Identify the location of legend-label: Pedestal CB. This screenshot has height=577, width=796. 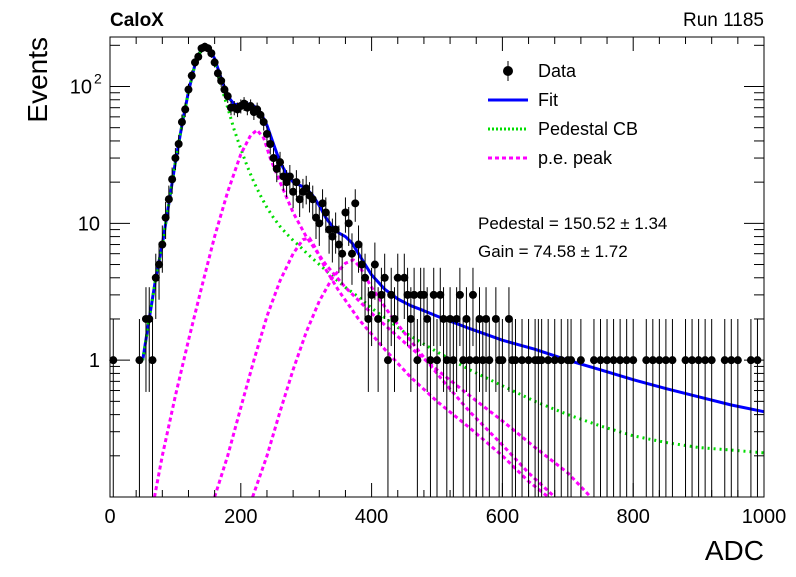
(588, 129).